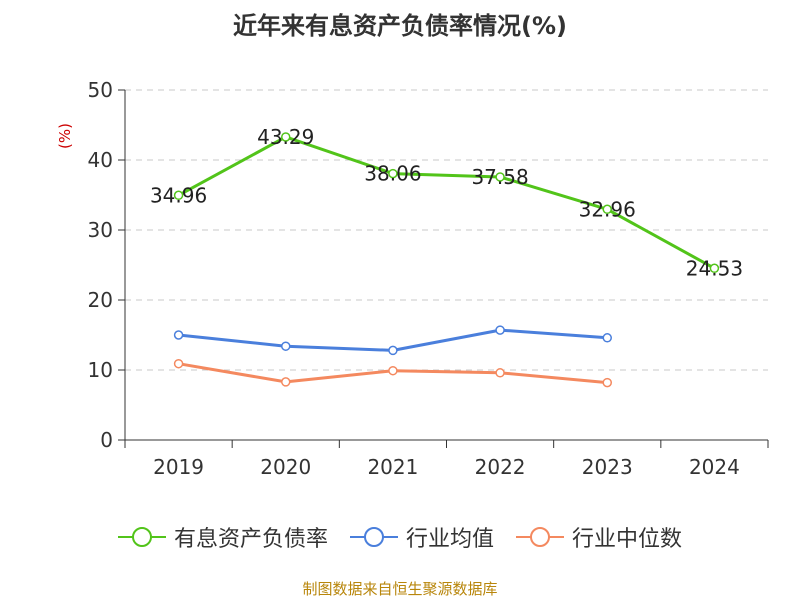 The width and height of the screenshot is (800, 600). I want to click on x-tick-label: 2020, so click(285, 467).